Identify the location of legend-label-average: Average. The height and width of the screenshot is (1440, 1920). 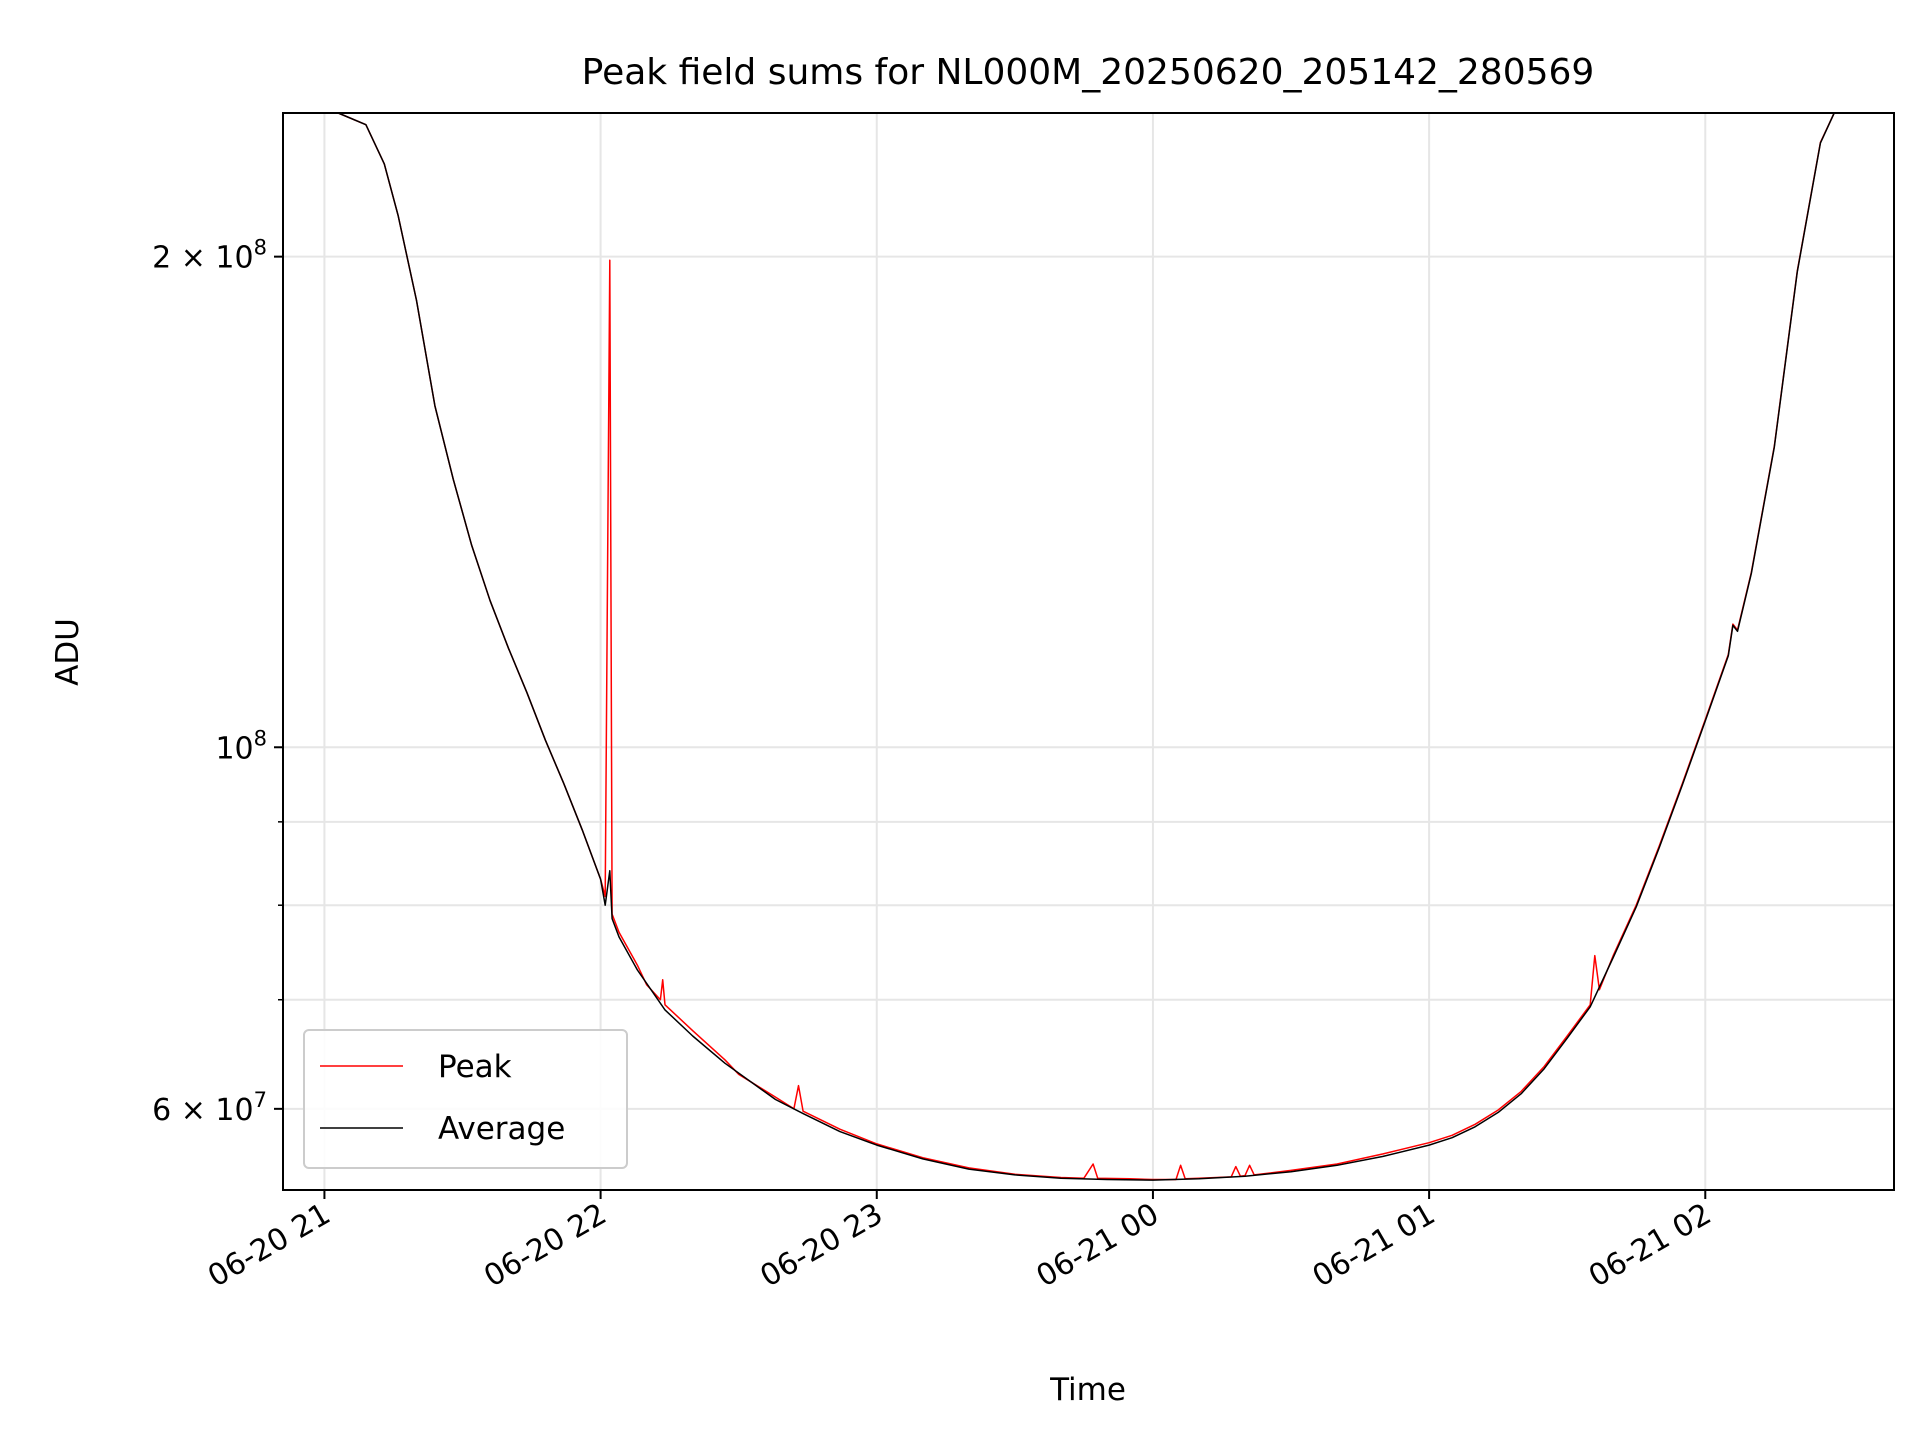
(501, 1129).